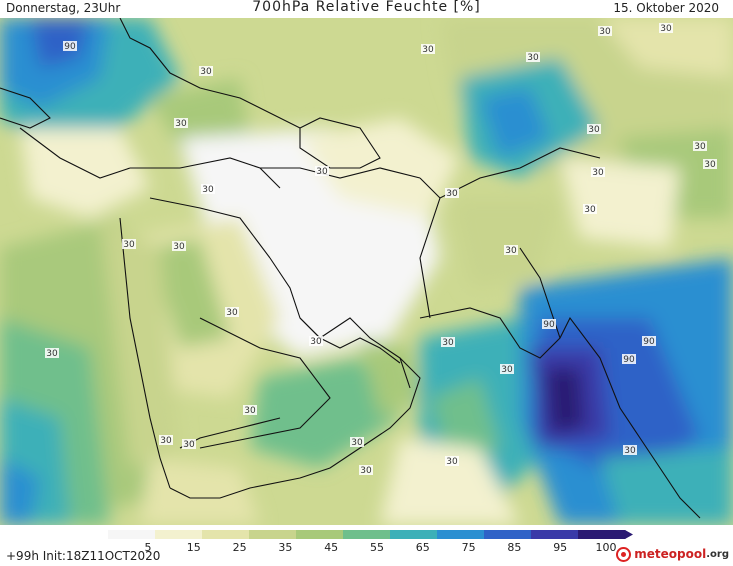 This screenshot has width=733, height=566. Describe the element at coordinates (194, 547) in the screenshot. I see `legend-tick-label: 15` at that location.